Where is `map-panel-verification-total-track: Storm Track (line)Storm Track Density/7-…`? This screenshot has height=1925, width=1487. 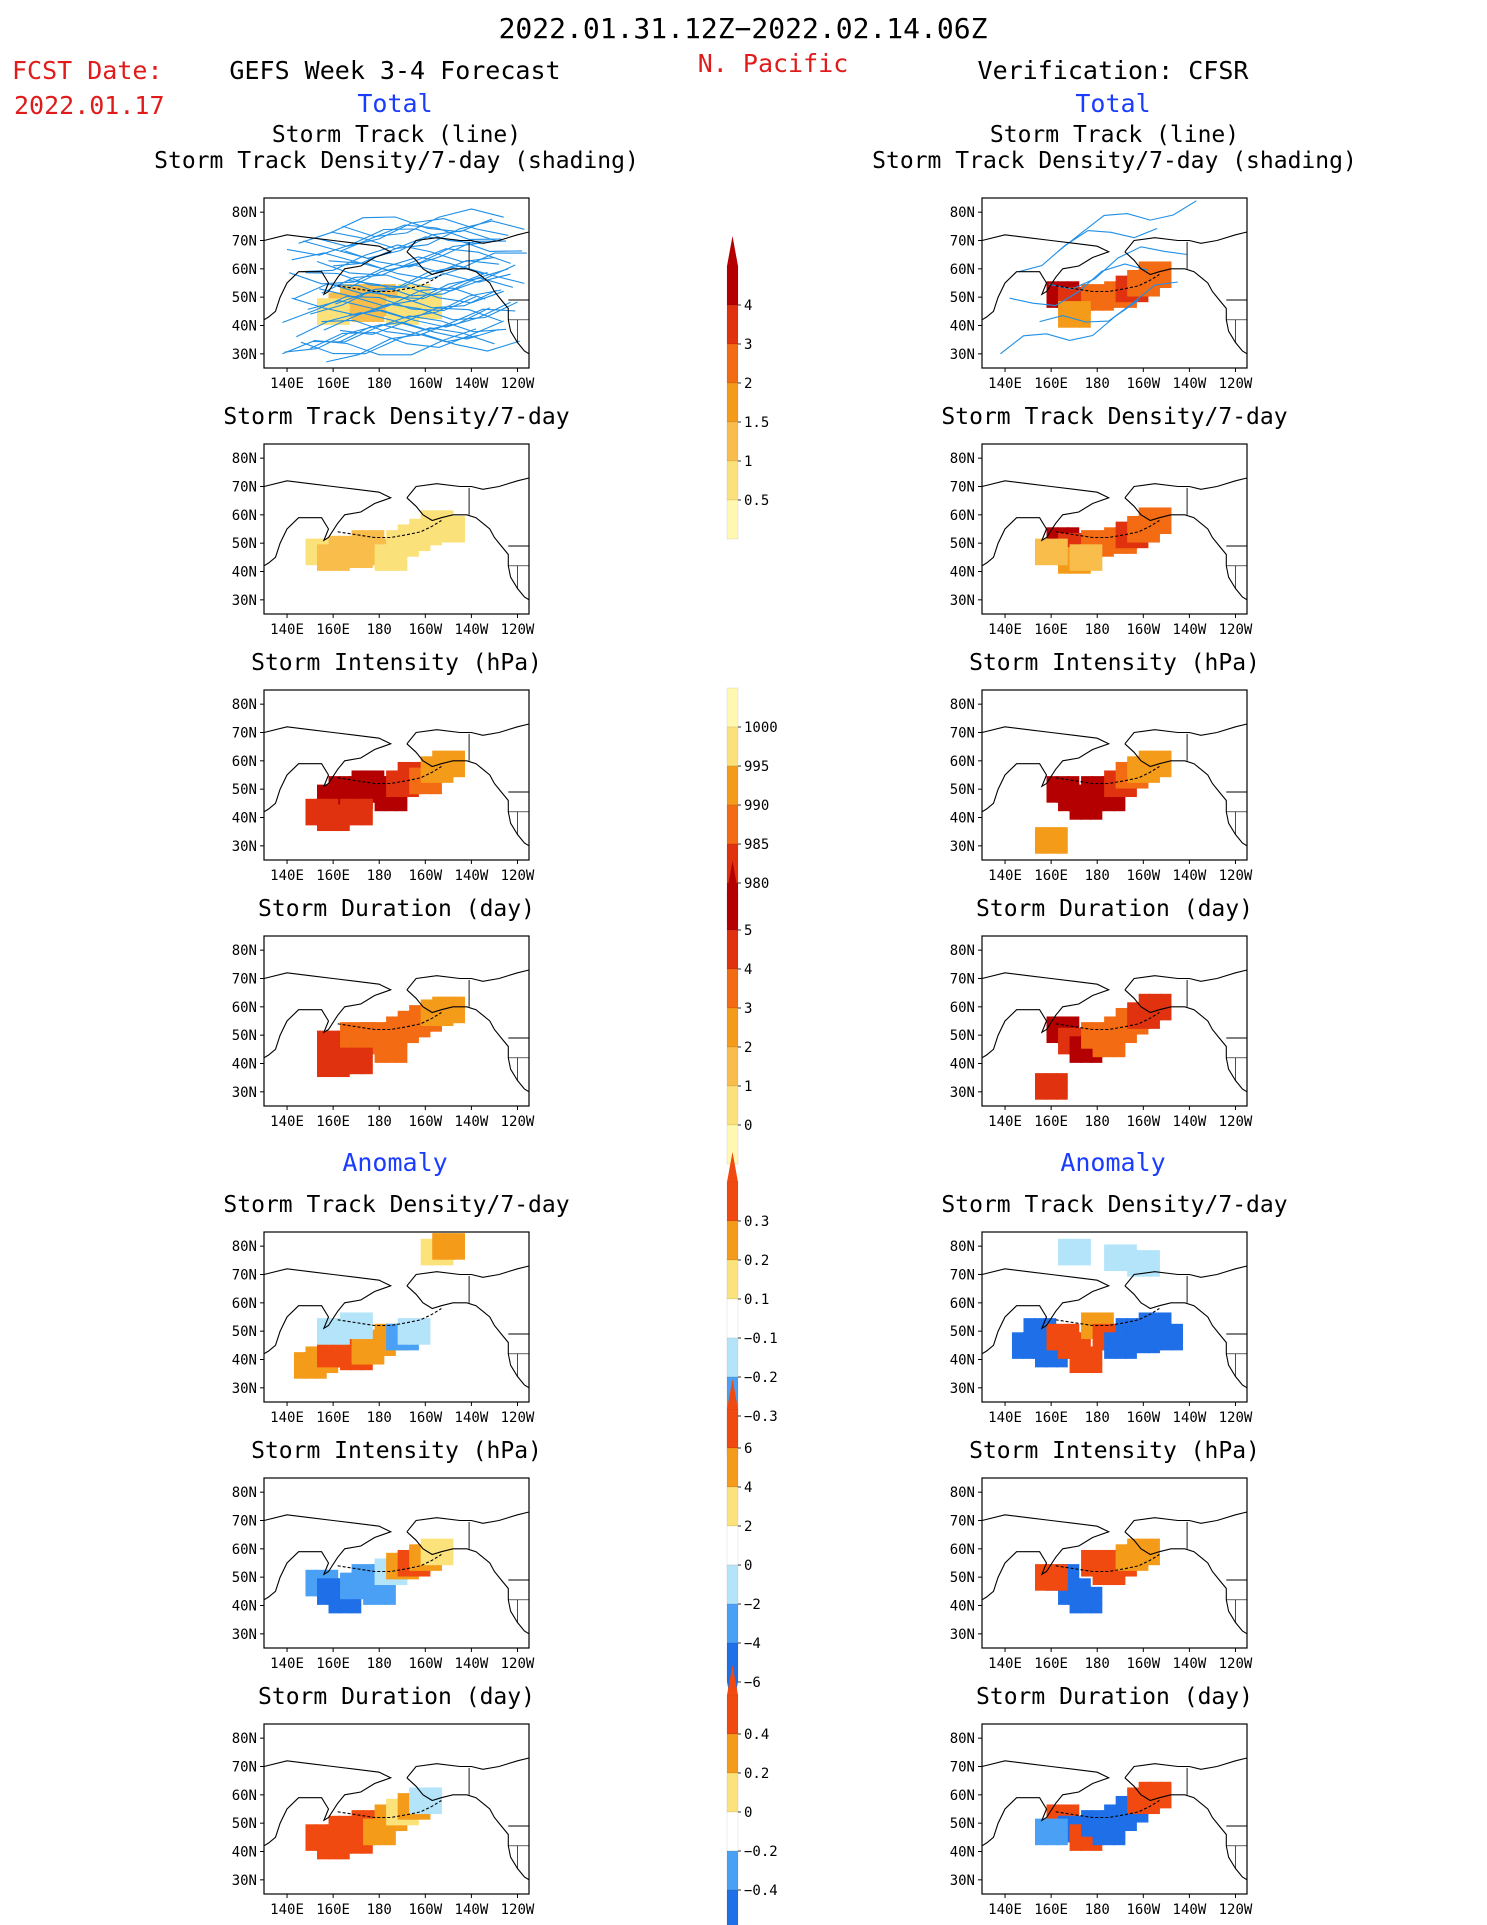
map-panel-verification-total-track: Storm Track (line)Storm Track Density/7-… is located at coordinates (1114, 257).